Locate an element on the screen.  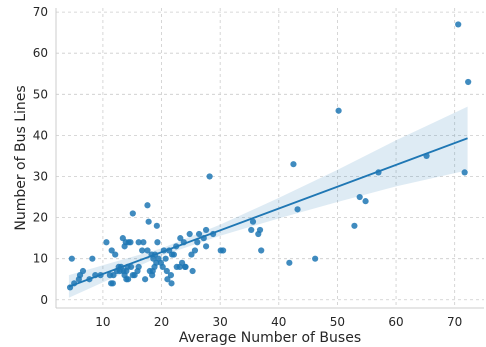
x-tick-label: 10 is located at coordinates (102, 322).